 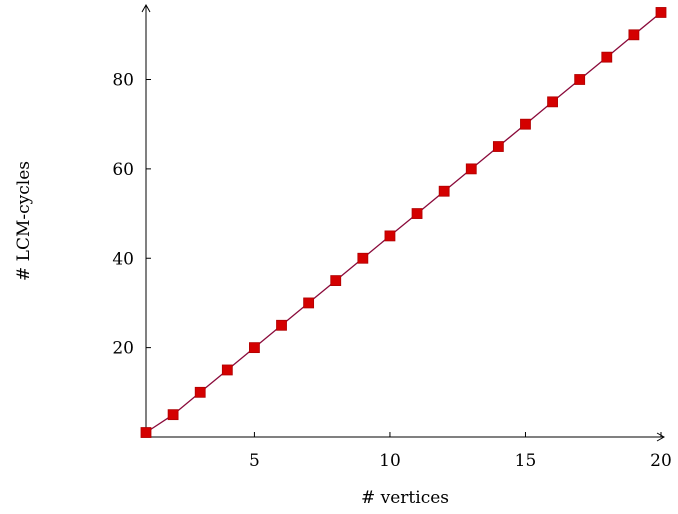 I want to click on y-tick-label: 80, so click(x=123, y=81).